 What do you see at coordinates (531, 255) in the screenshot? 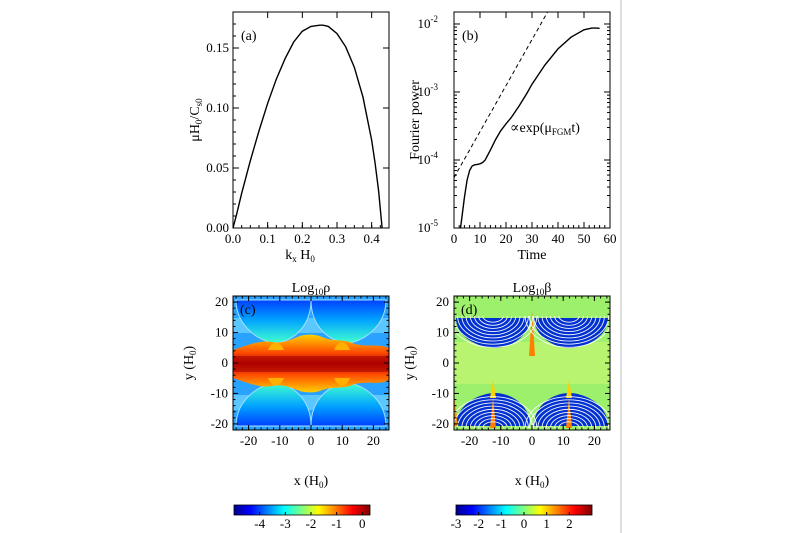
I see `panel-b-xlabel: Time` at bounding box center [531, 255].